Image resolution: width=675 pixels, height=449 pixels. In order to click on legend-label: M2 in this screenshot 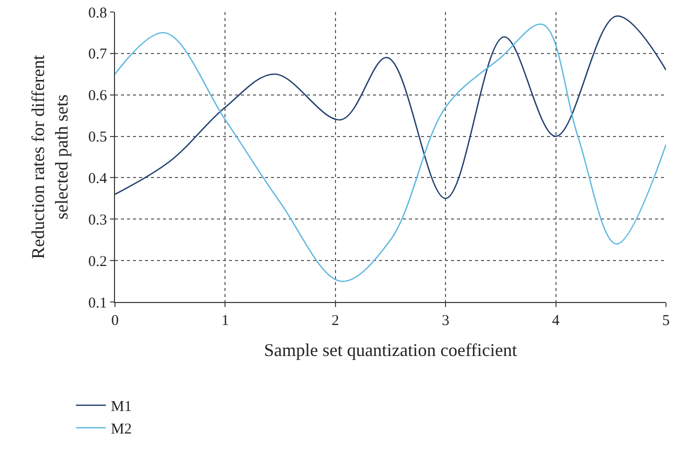, I will do `click(121, 430)`.